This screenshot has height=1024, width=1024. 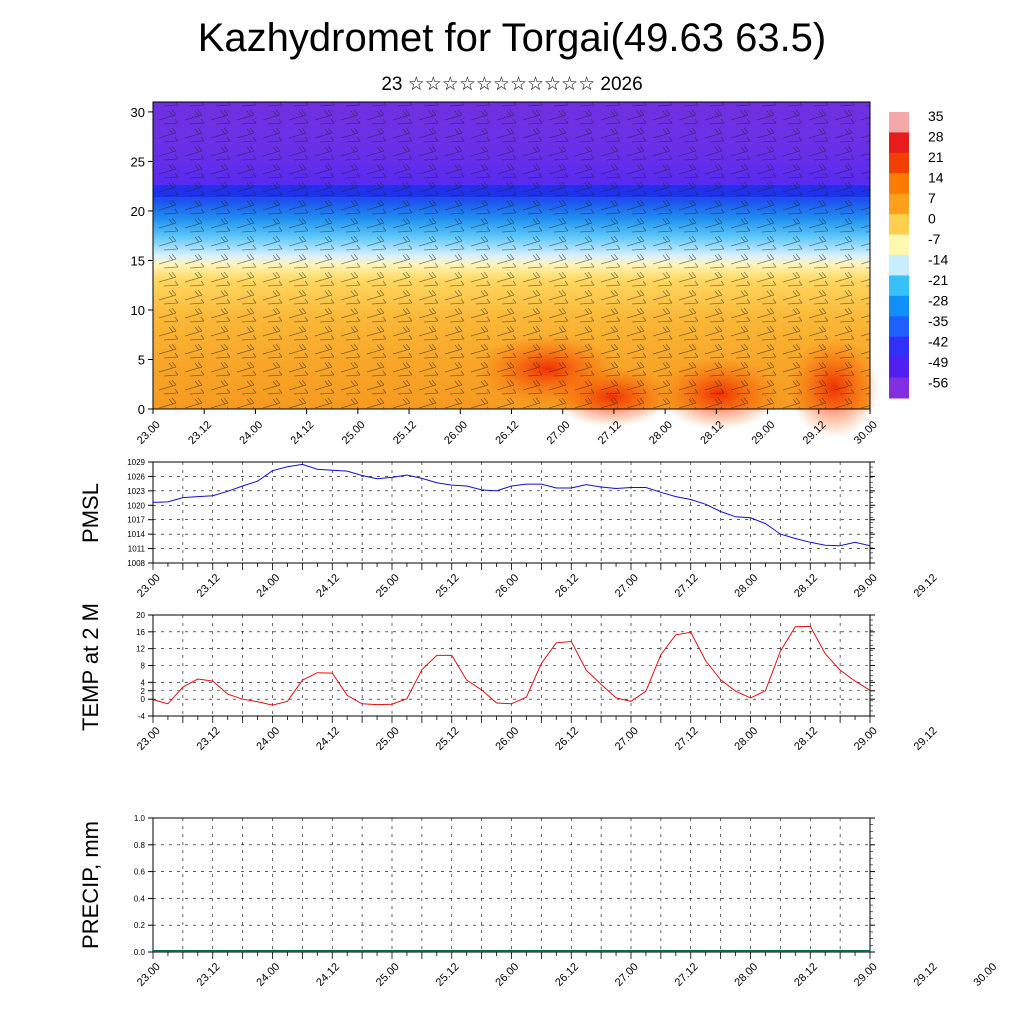 I want to click on y-tick-label: 25, so click(x=138, y=161).